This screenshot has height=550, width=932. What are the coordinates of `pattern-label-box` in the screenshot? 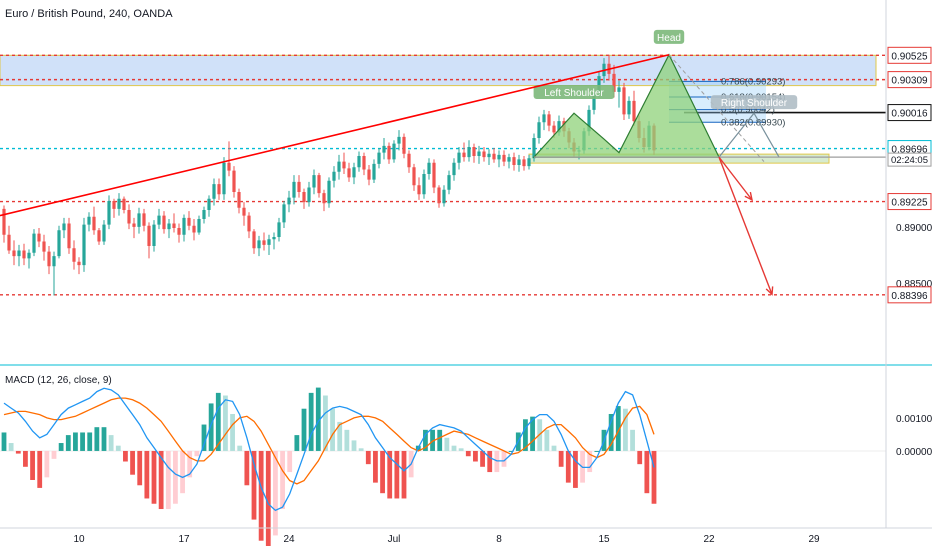 It's located at (669, 36).